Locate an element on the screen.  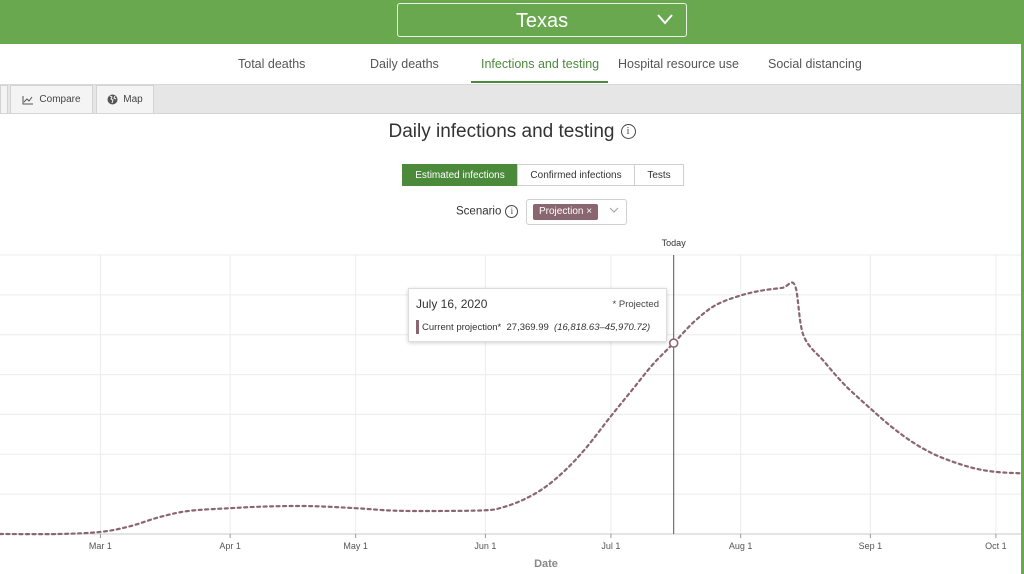
scenario-chip-label: Projection is located at coordinates (561, 211).